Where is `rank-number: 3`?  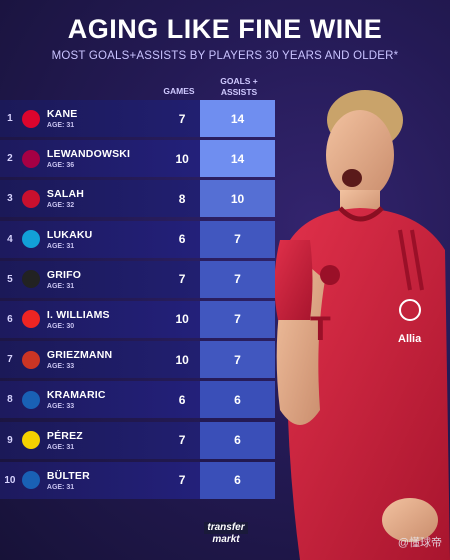
rank-number: 3 is located at coordinates (10, 199).